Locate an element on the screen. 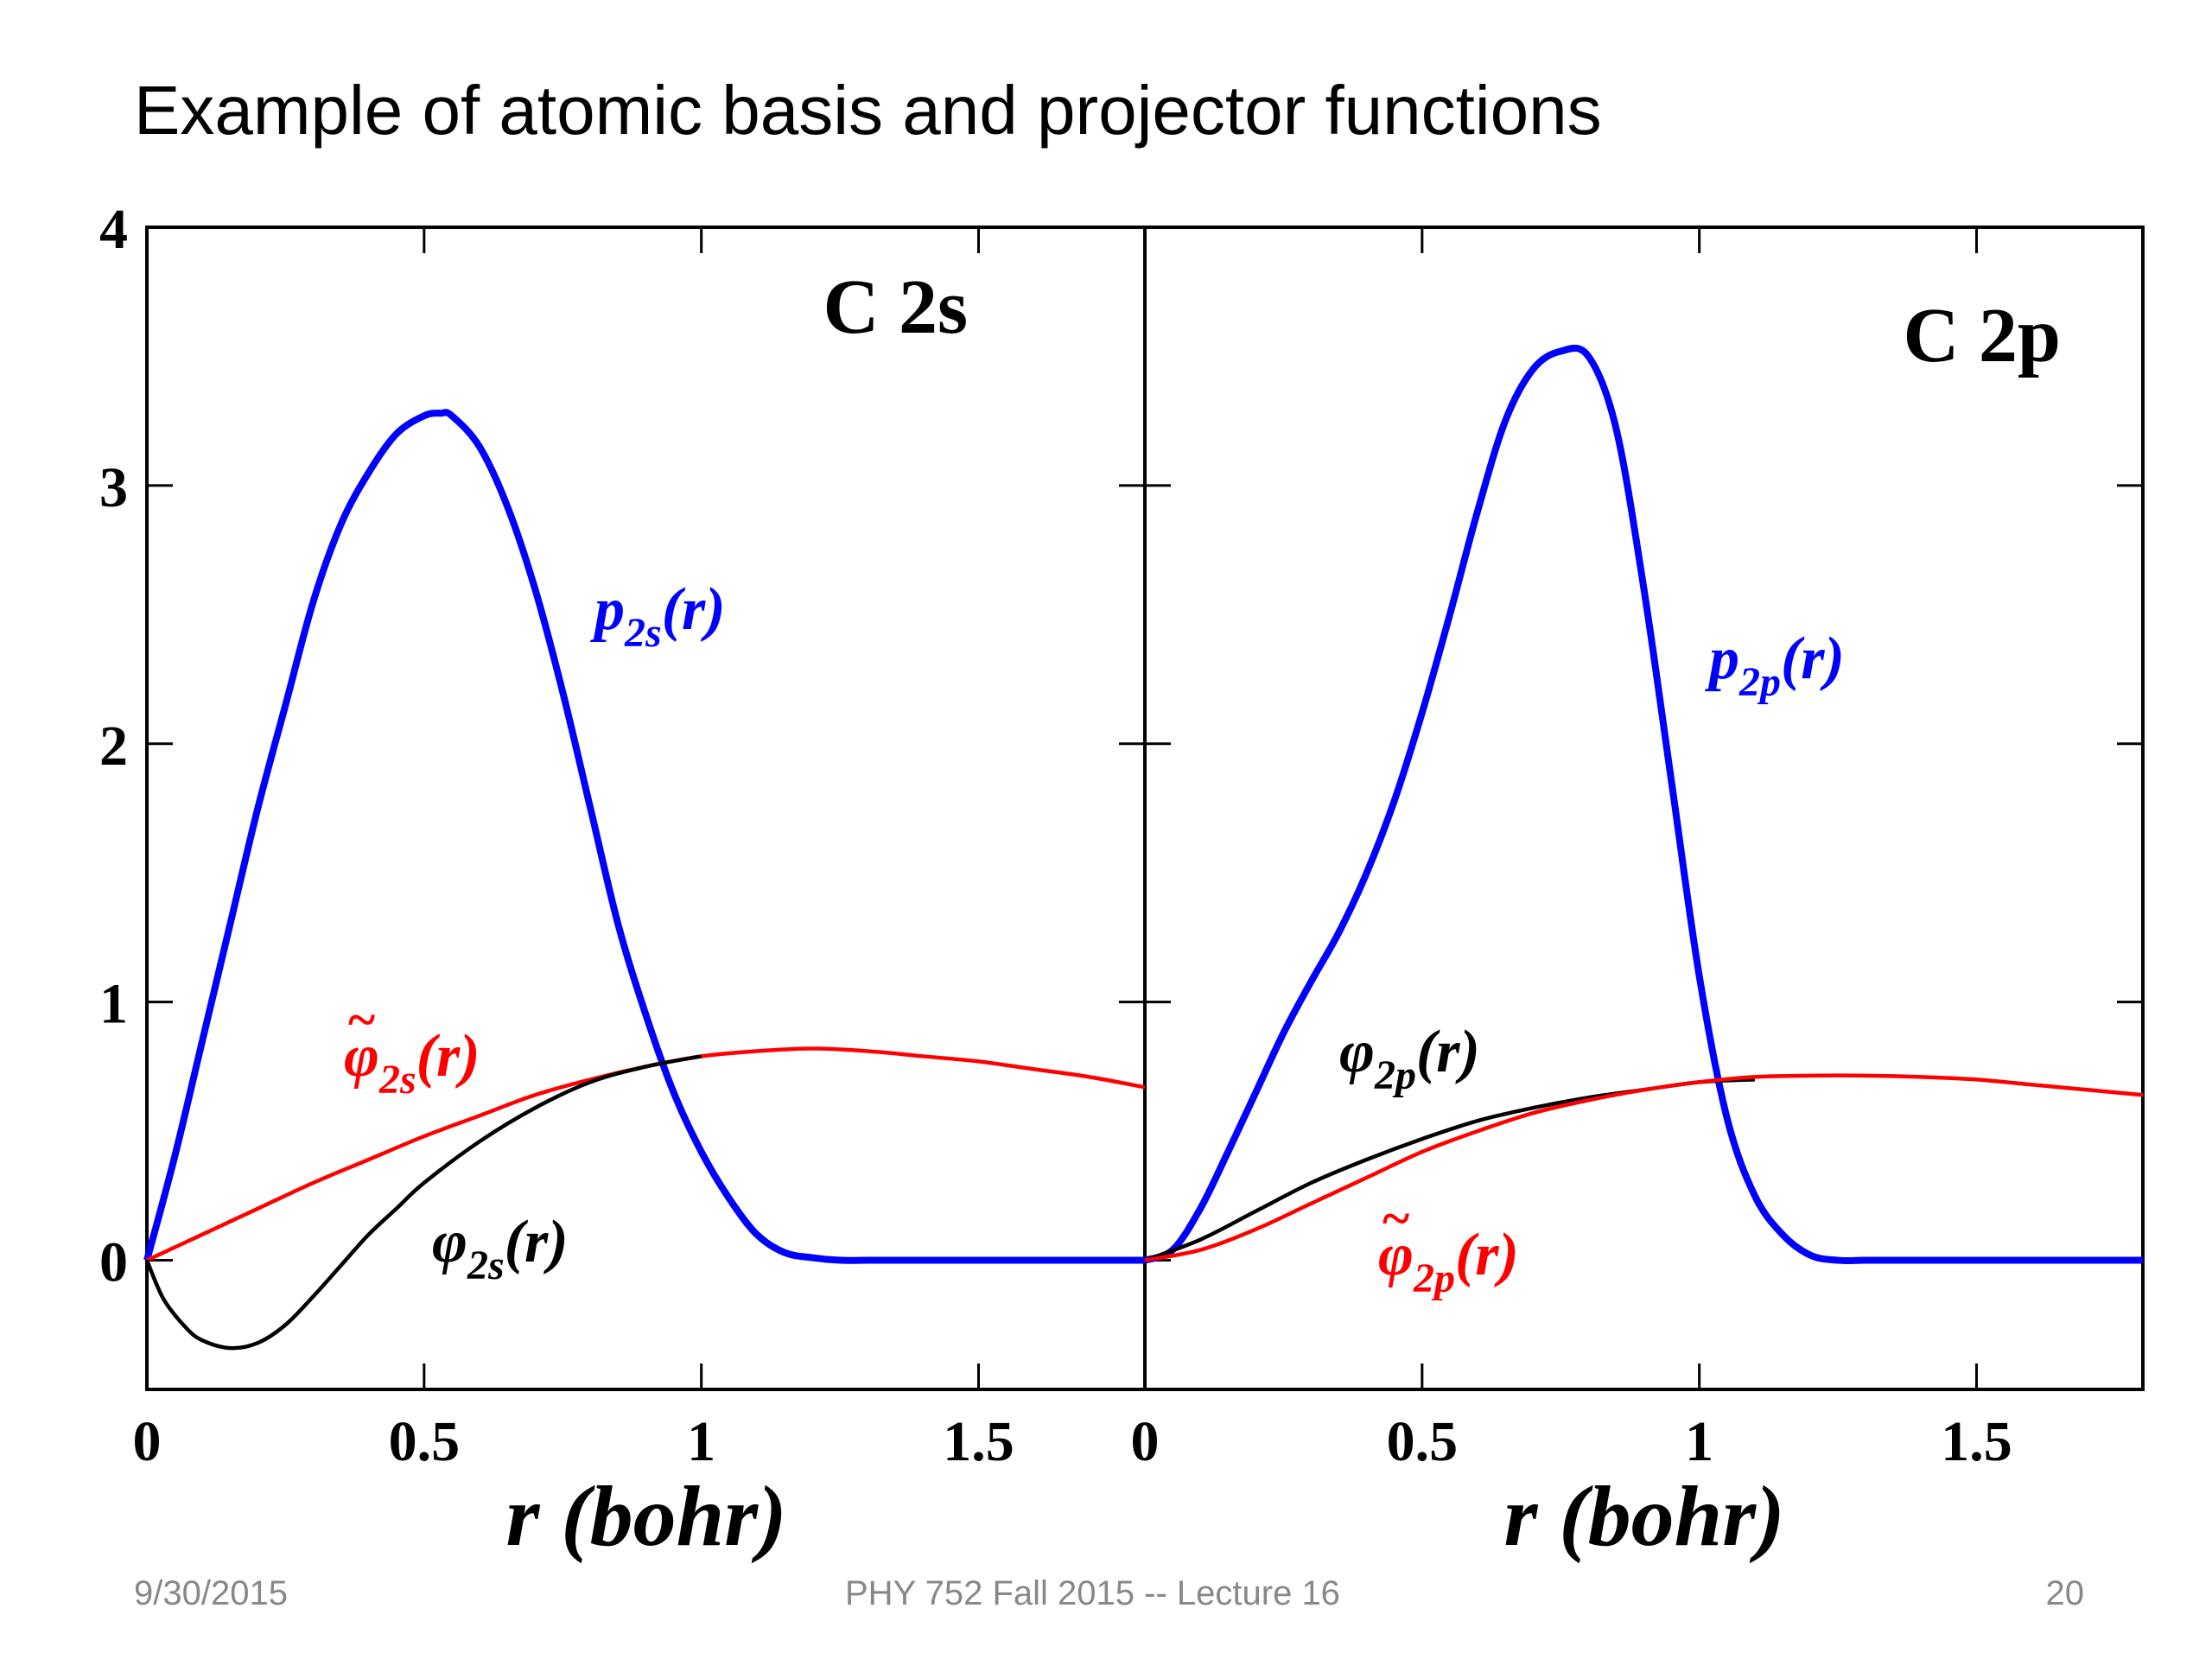  label-p2s: p2s(r) is located at coordinates (658, 616).